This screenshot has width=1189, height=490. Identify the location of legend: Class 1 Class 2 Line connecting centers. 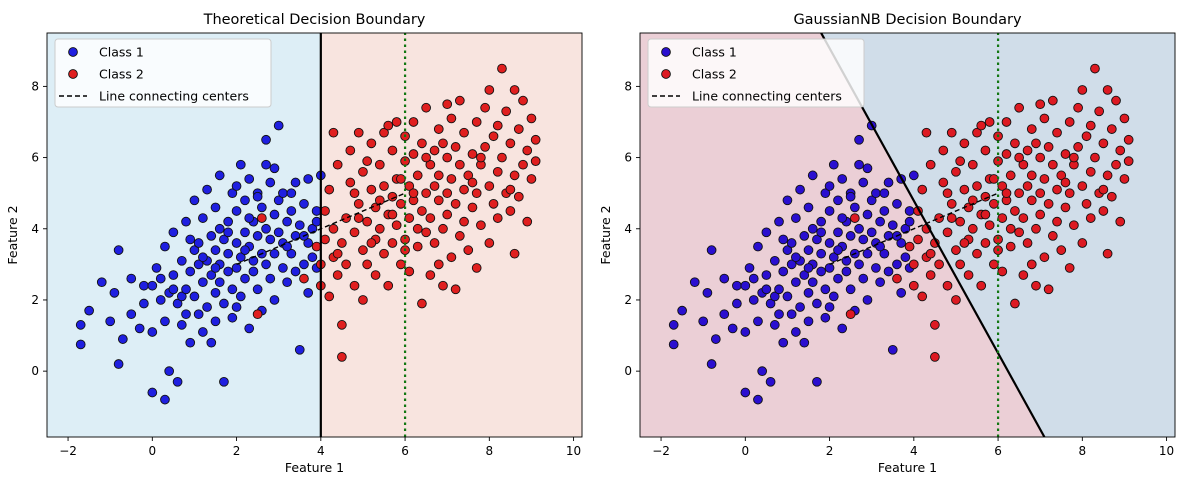
(163, 73).